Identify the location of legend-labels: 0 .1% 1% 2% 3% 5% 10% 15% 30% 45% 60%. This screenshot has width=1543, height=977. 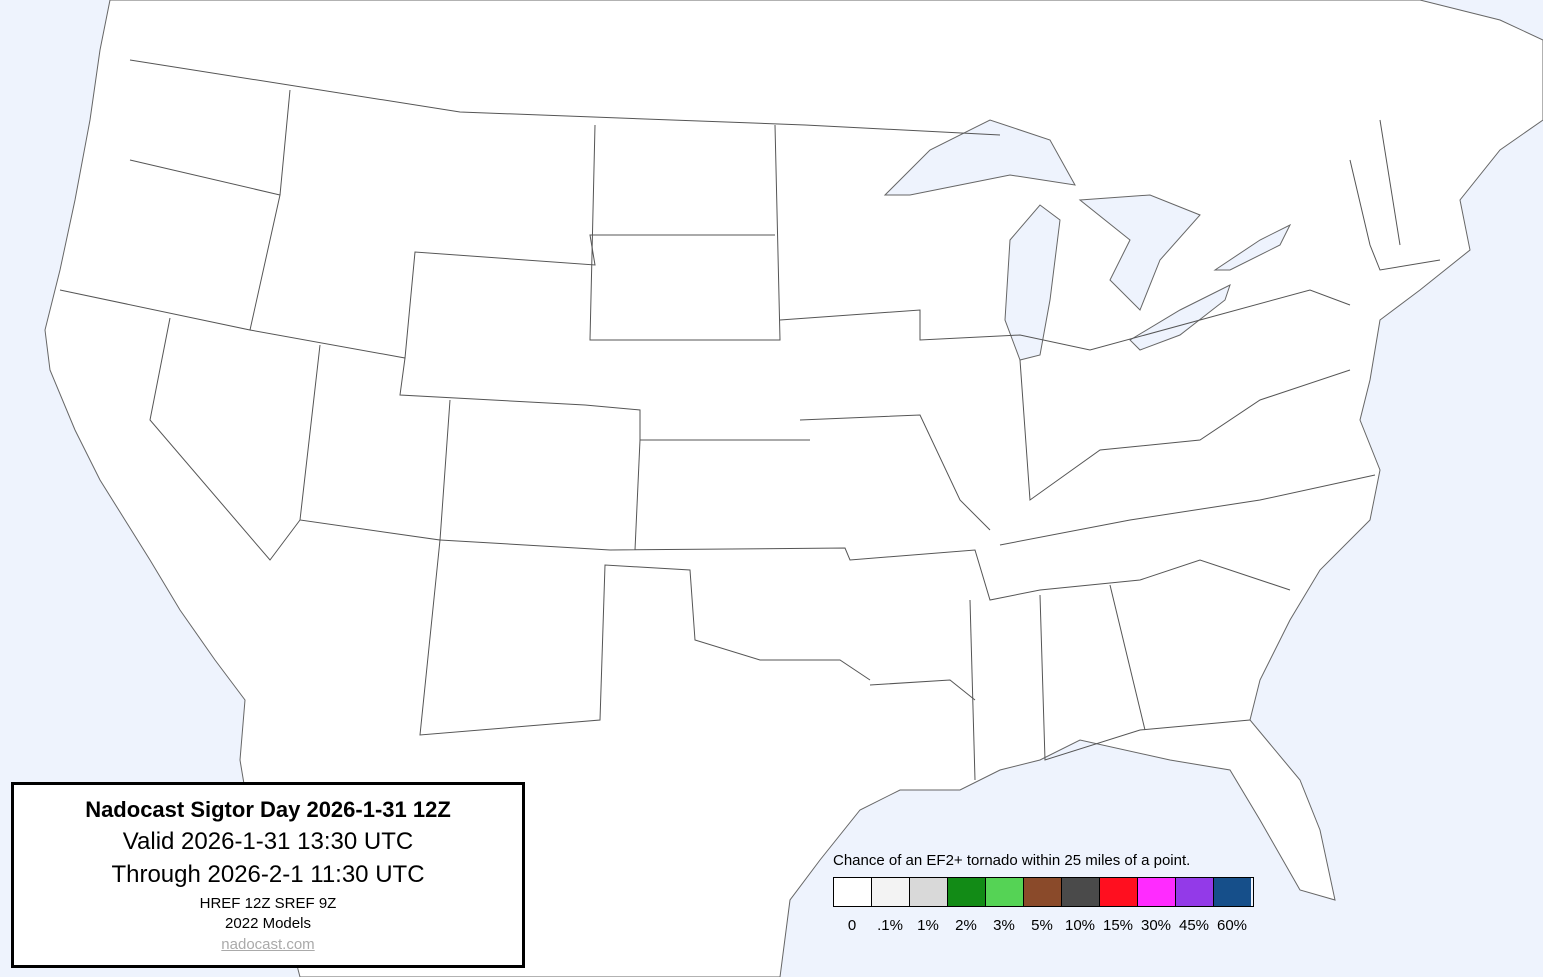
(1043, 925).